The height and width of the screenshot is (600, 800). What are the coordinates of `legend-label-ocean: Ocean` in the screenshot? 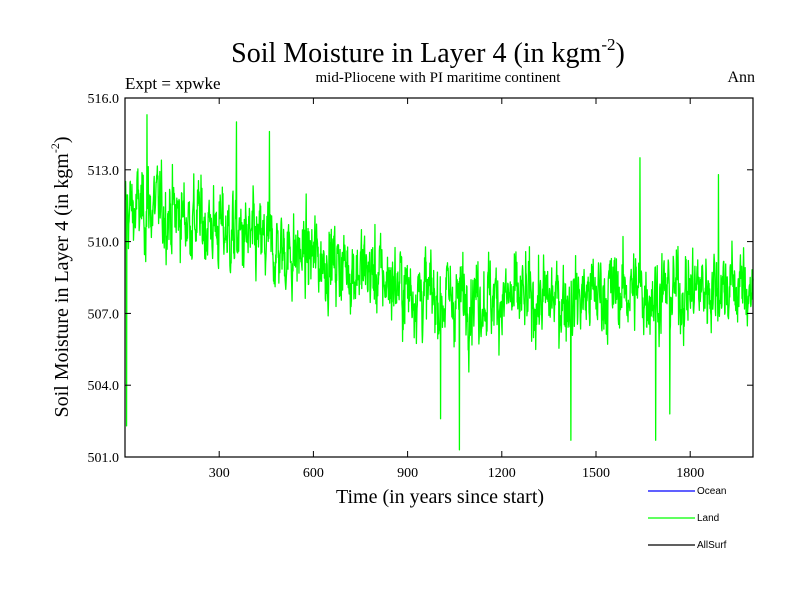 It's located at (711, 491).